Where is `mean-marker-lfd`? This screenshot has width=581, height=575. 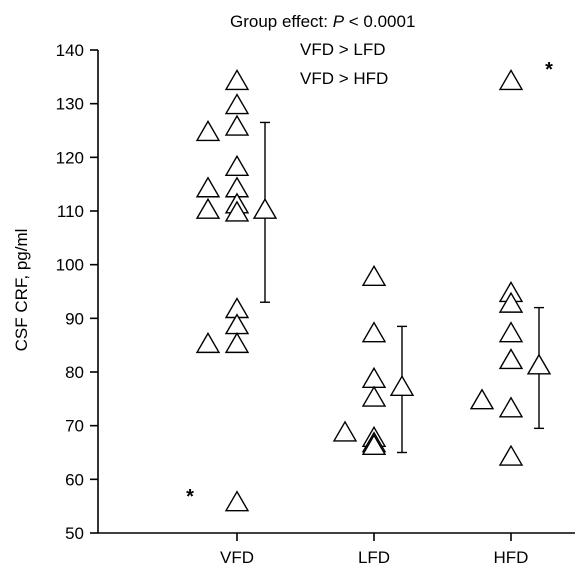 mean-marker-lfd is located at coordinates (402, 385).